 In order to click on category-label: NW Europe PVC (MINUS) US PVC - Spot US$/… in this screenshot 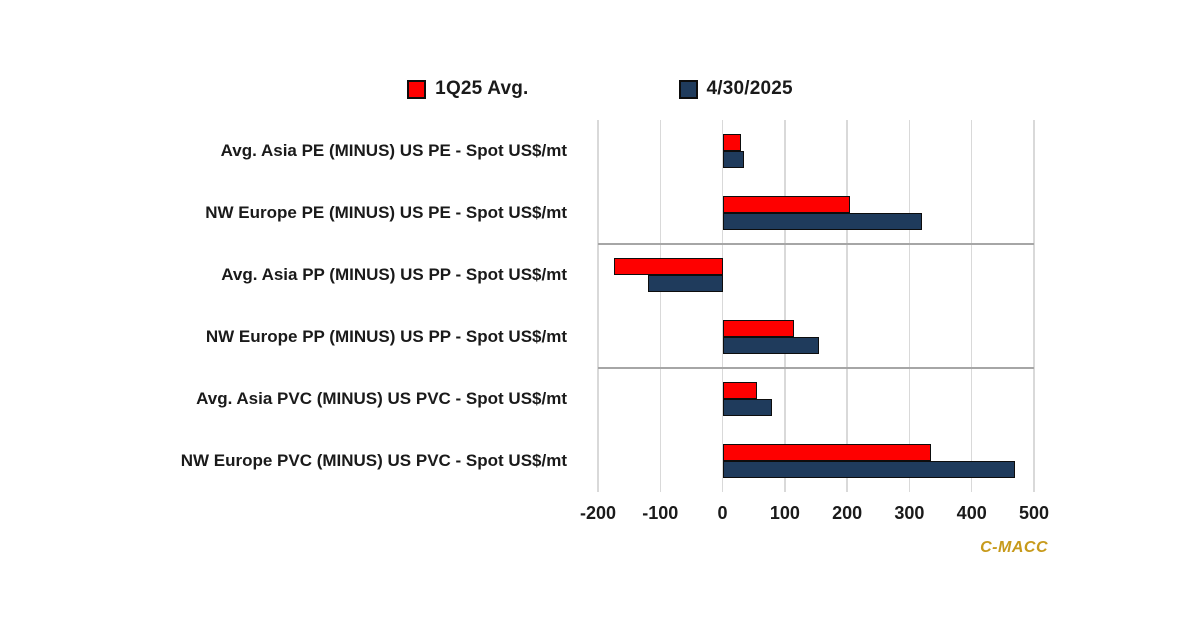, I will do `click(373, 460)`.